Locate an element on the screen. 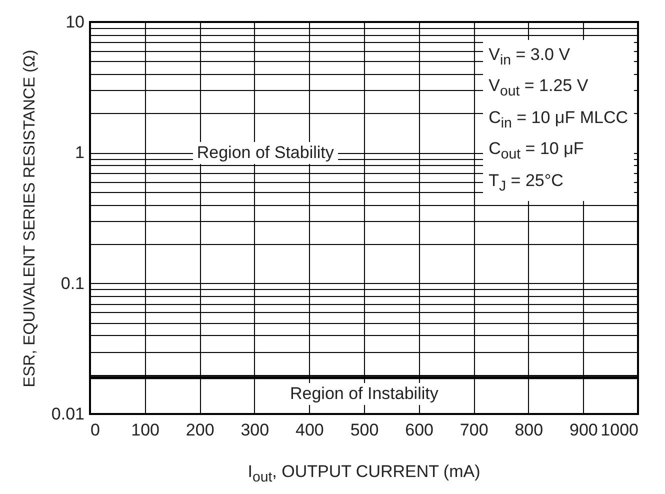 The height and width of the screenshot is (494, 665). x-tick-label: 500 is located at coordinates (364, 430).